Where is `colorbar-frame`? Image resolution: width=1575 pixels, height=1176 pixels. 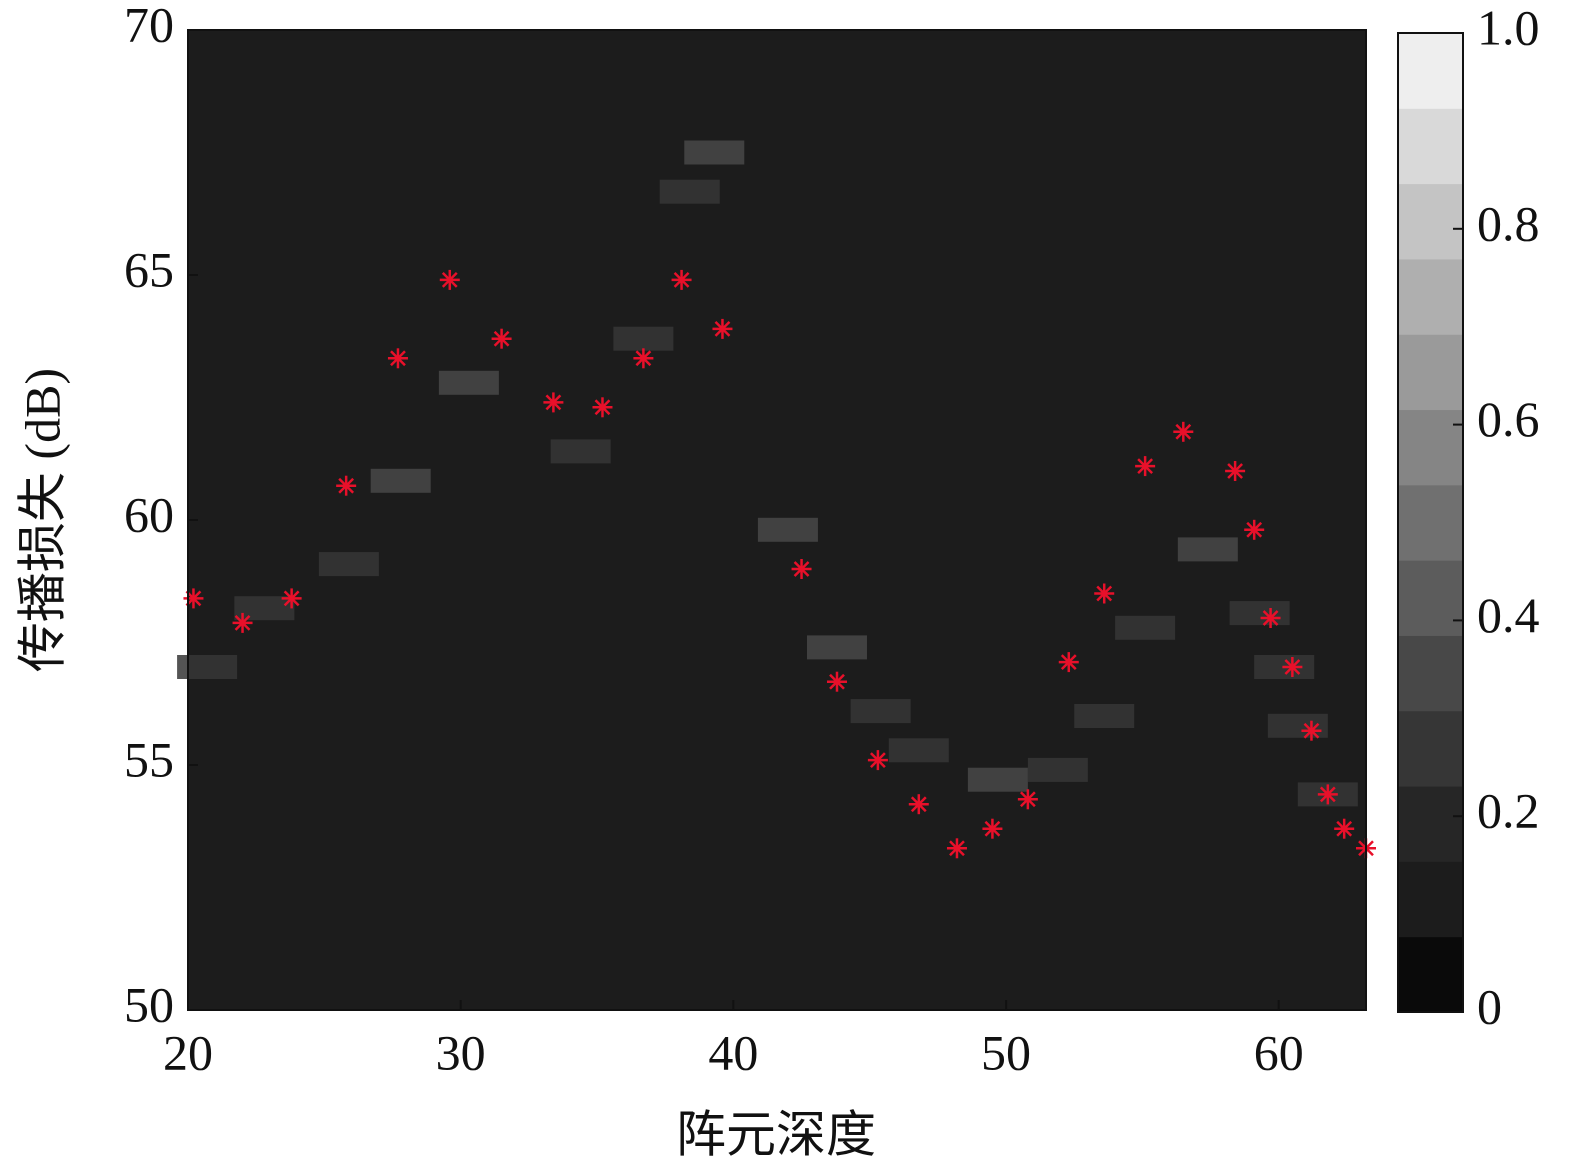
colorbar-frame is located at coordinates (1430, 522).